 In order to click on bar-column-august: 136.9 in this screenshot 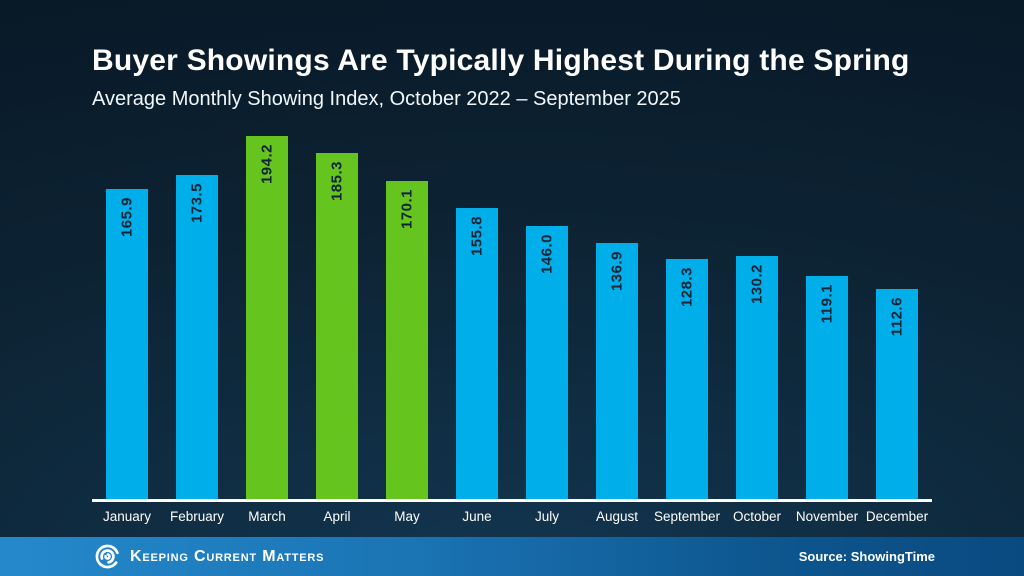, I will do `click(617, 371)`.